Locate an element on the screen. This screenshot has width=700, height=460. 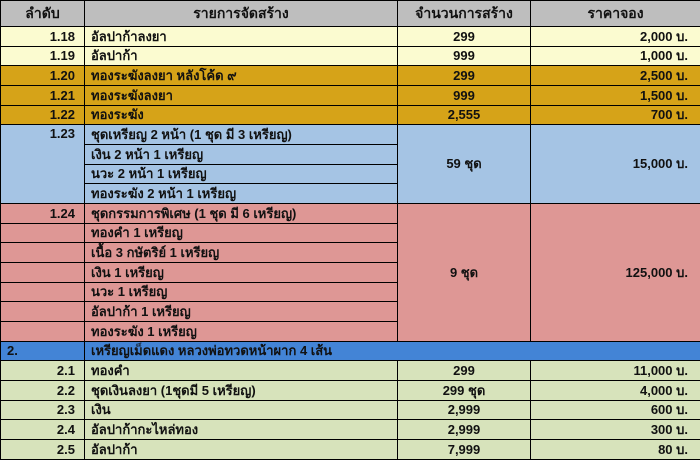
table-row: 1.22 ทองระฆัง 2,555 700 บ. is located at coordinates (350, 115).